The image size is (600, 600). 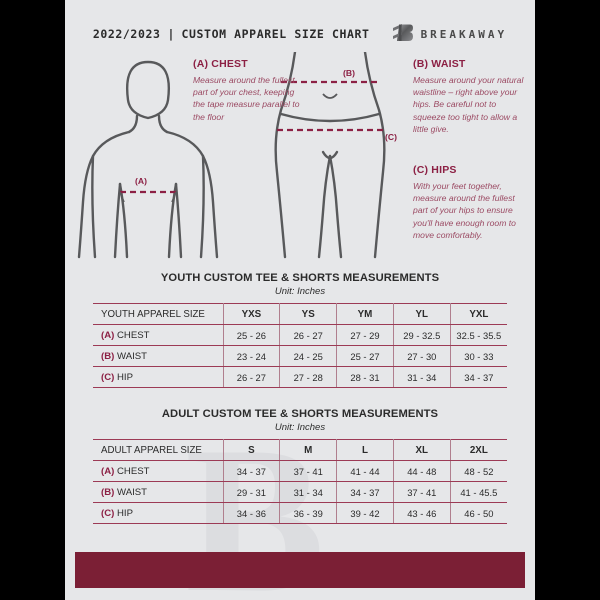 What do you see at coordinates (308, 492) in the screenshot?
I see `adult-waist-m: 31 - 34` at bounding box center [308, 492].